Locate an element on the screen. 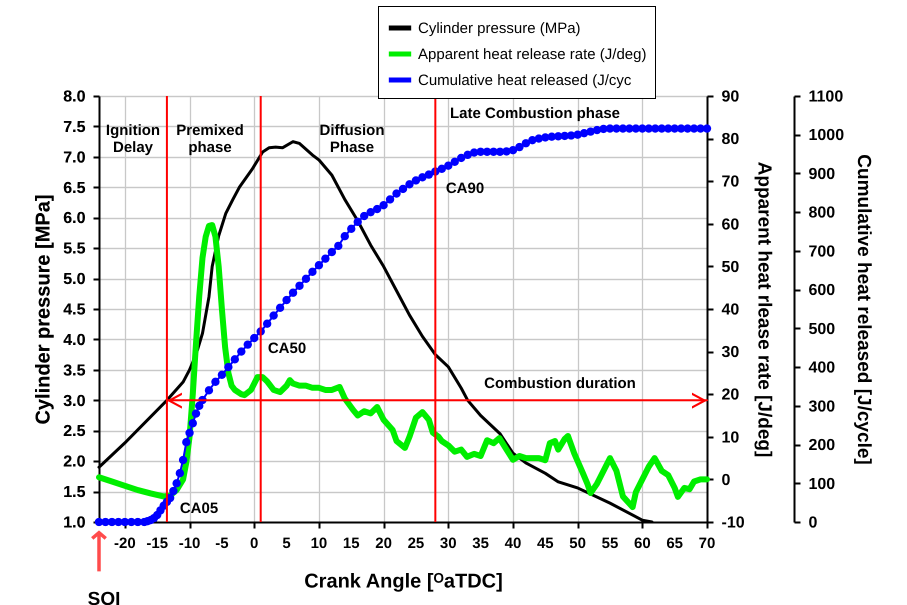  y-tick-label: 2.5 is located at coordinates (74, 431).